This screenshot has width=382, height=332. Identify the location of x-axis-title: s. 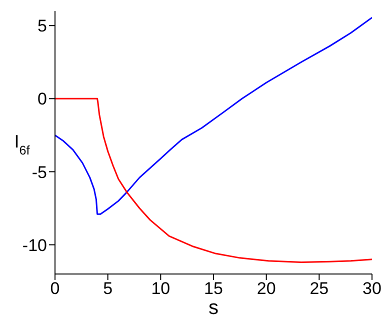
(213, 308).